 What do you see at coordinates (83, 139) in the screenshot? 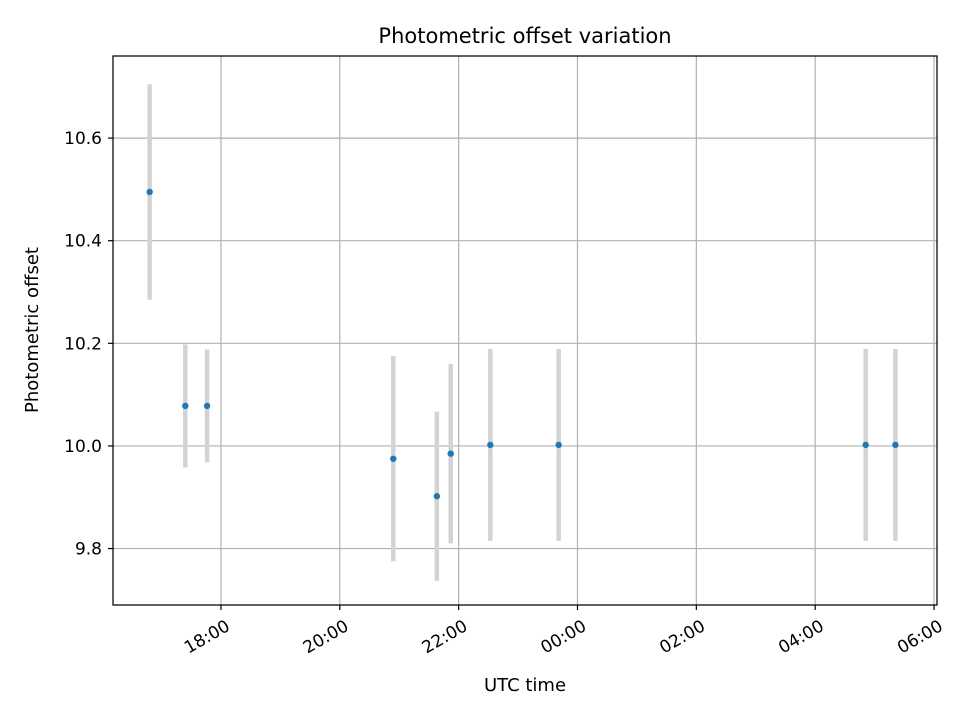
I see `y-tick-label: 10.6` at bounding box center [83, 139].